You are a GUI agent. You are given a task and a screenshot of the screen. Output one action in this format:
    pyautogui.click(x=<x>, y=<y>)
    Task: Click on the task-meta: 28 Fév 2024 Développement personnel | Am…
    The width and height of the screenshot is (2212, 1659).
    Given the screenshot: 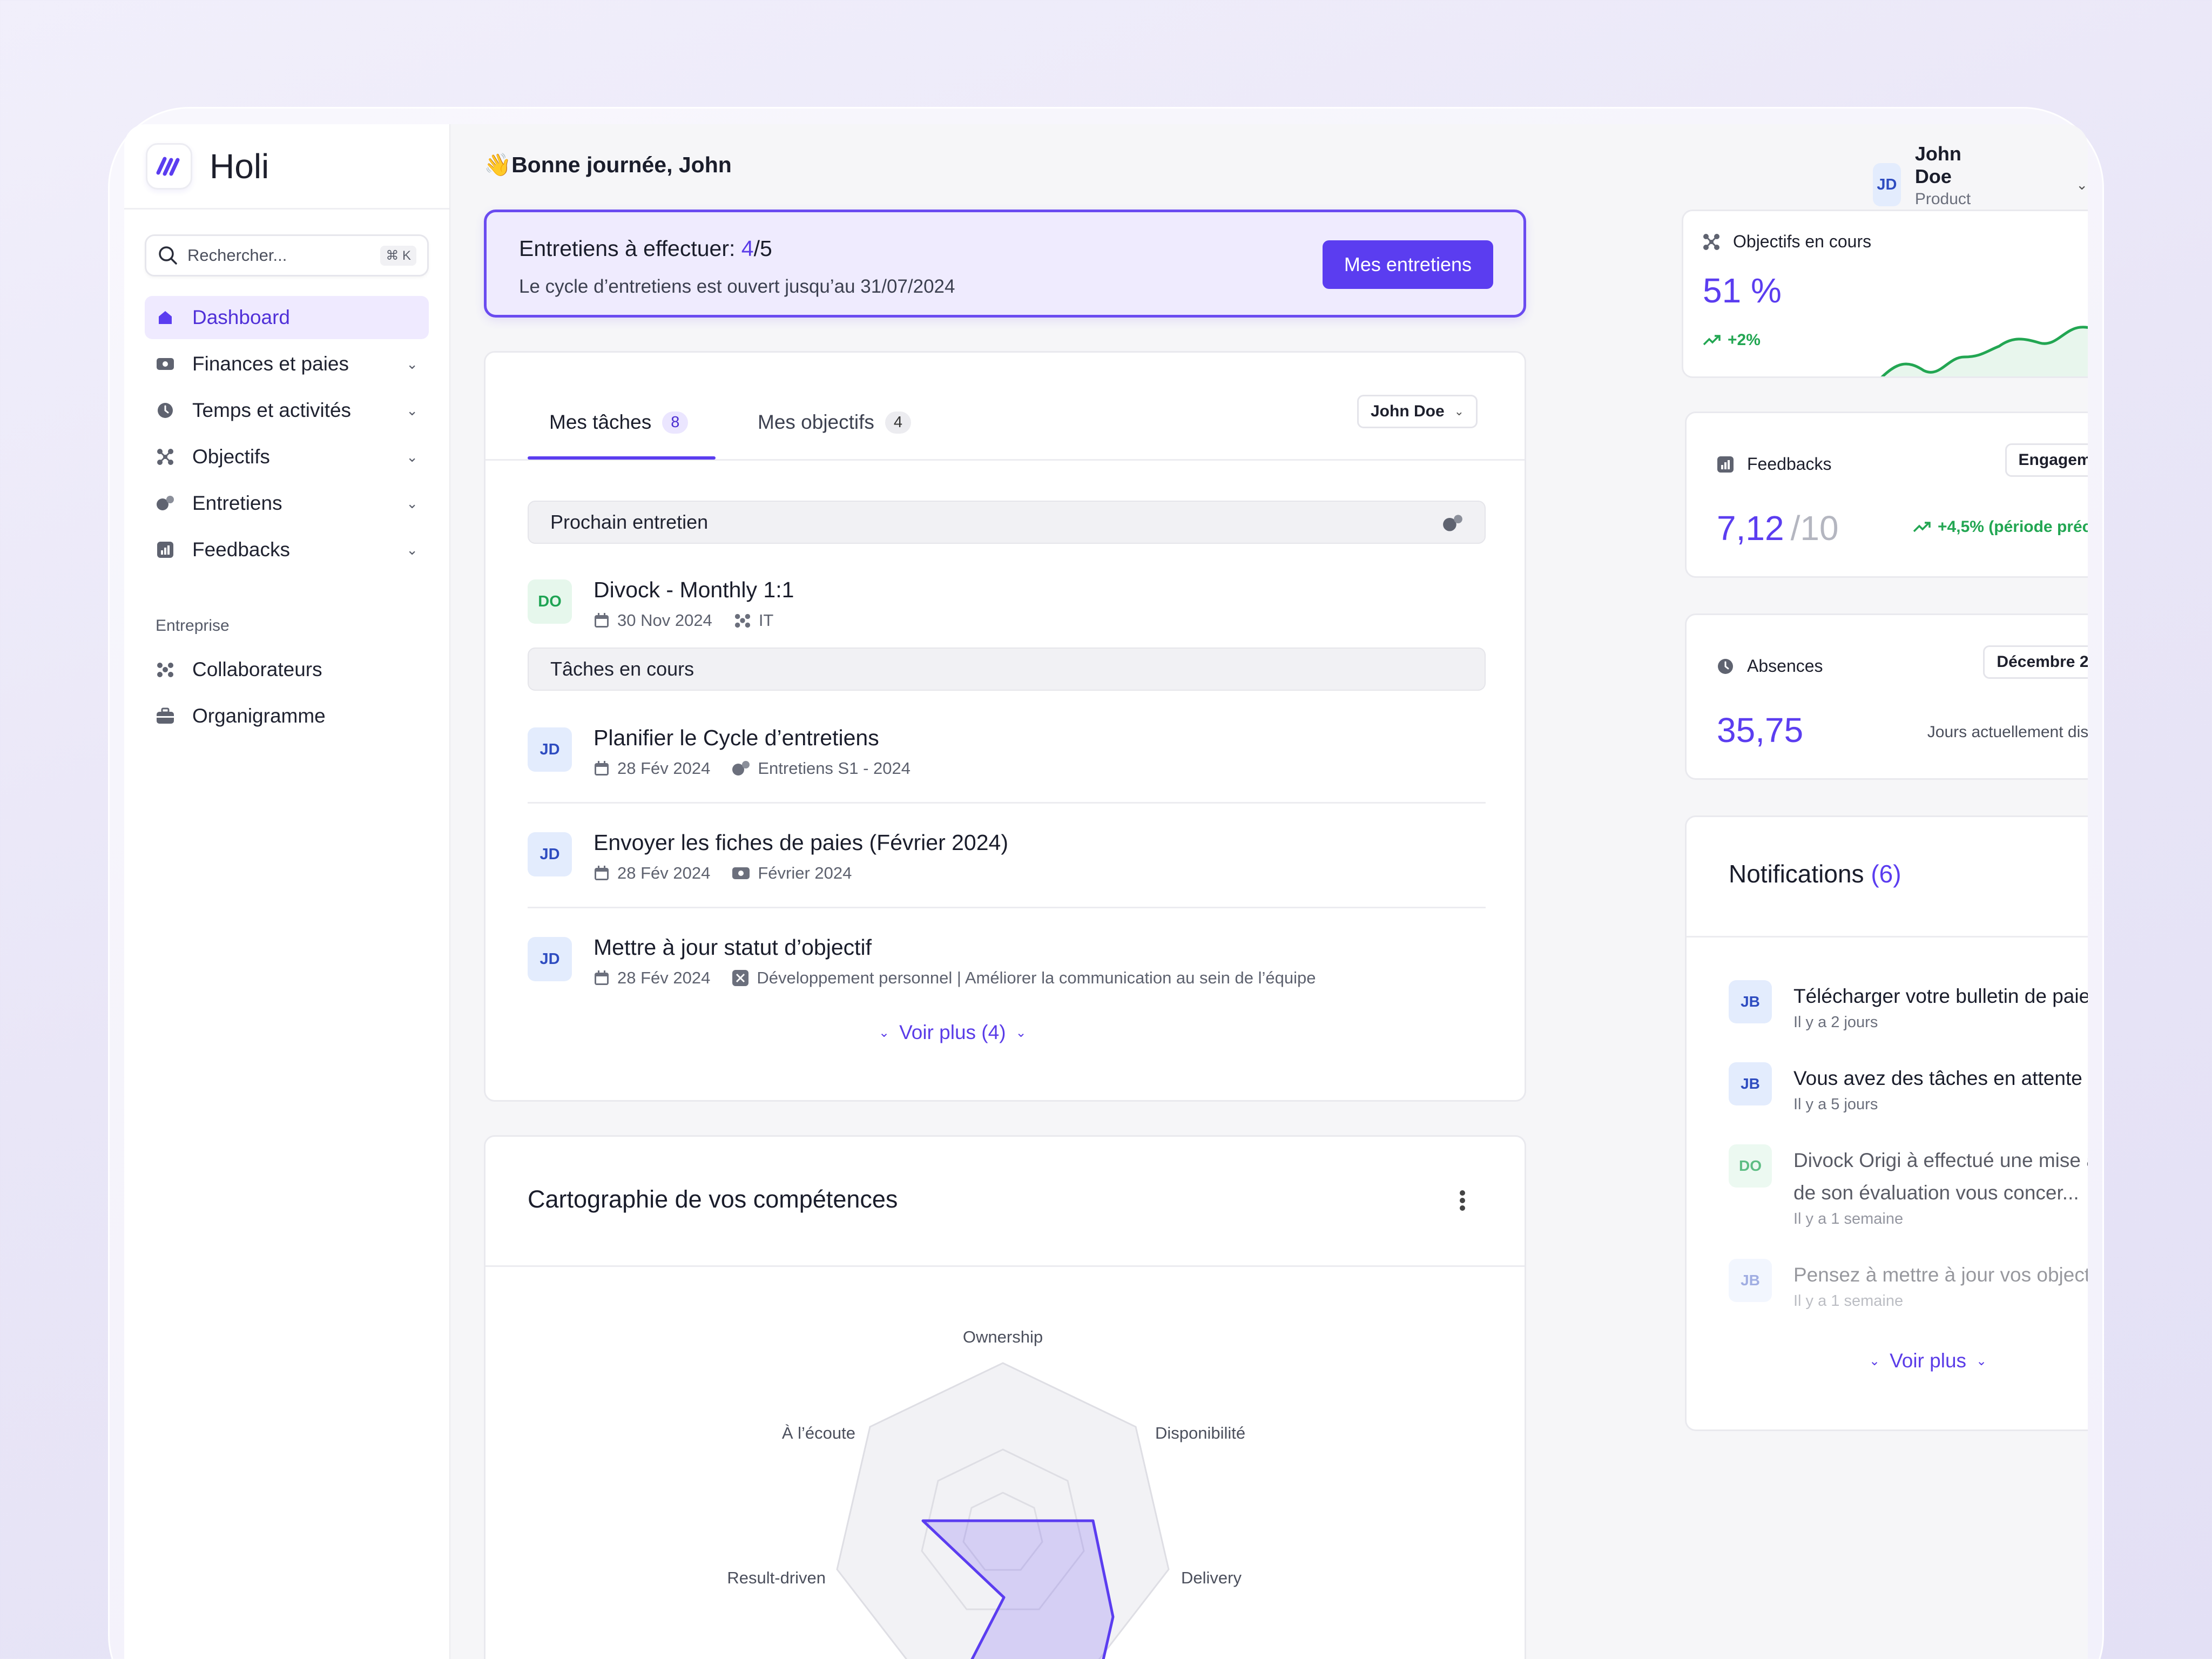 What is the action you would take?
    pyautogui.click(x=965, y=978)
    